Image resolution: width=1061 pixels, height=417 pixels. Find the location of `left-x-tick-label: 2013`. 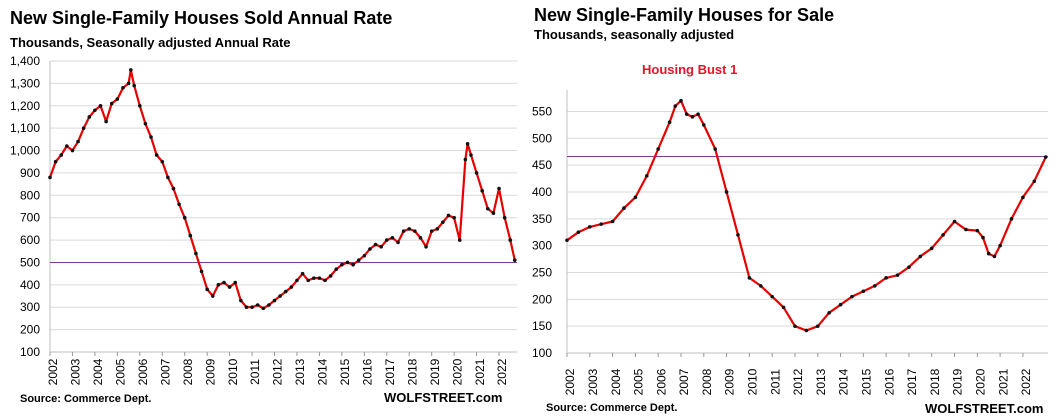

left-x-tick-label: 2013 is located at coordinates (300, 371).